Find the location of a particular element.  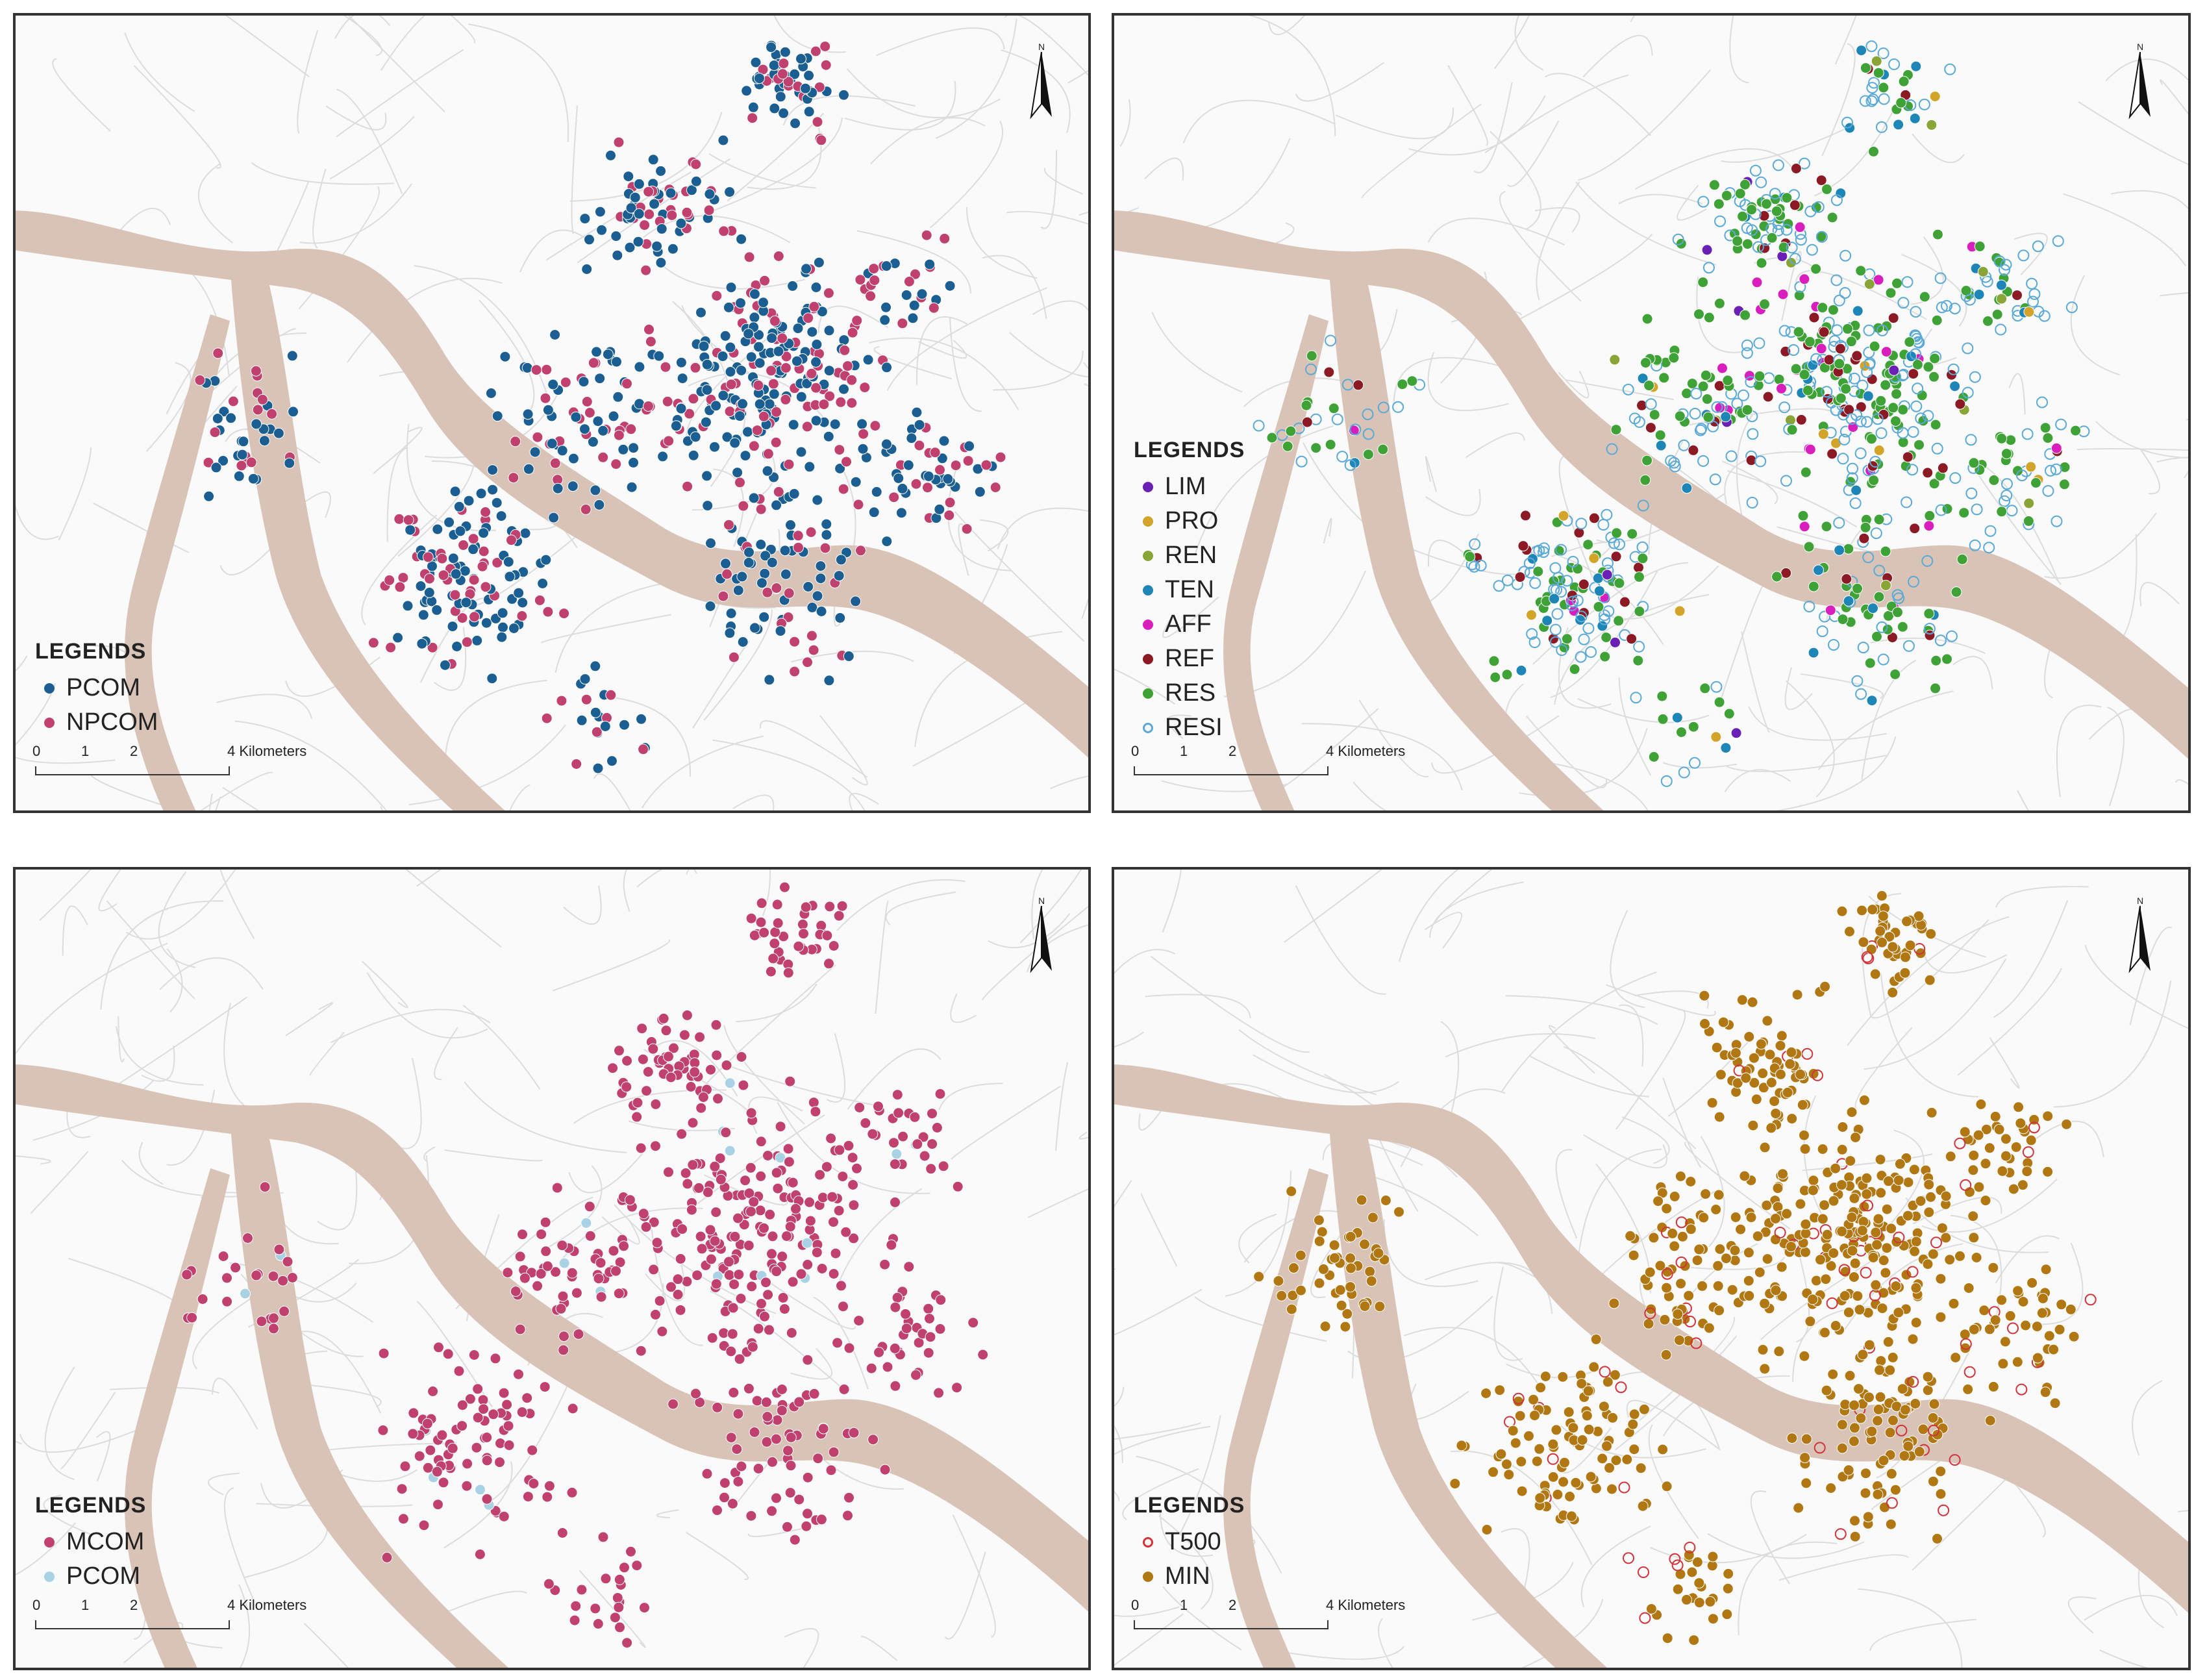

north-arrow-dark is located at coordinates (2145, 939).